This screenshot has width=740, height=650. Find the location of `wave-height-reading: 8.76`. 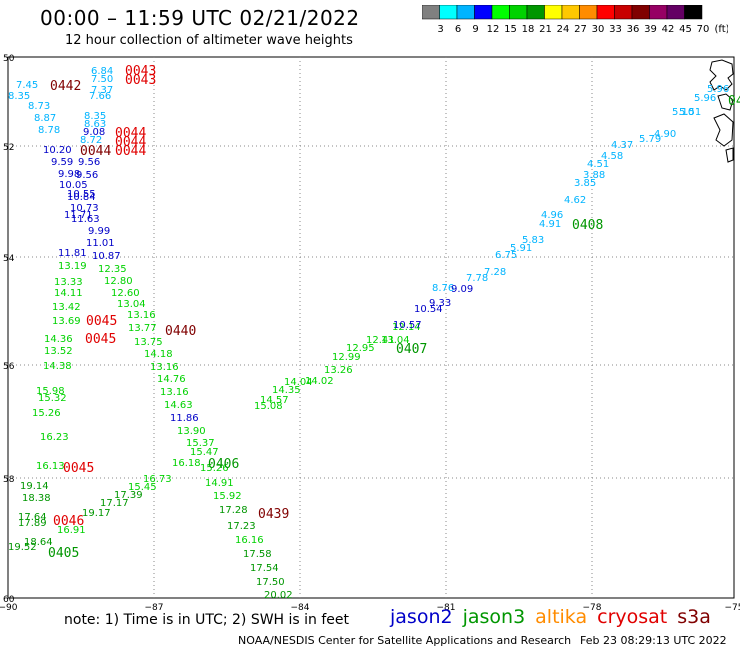

wave-height-reading: 8.76 is located at coordinates (443, 288).